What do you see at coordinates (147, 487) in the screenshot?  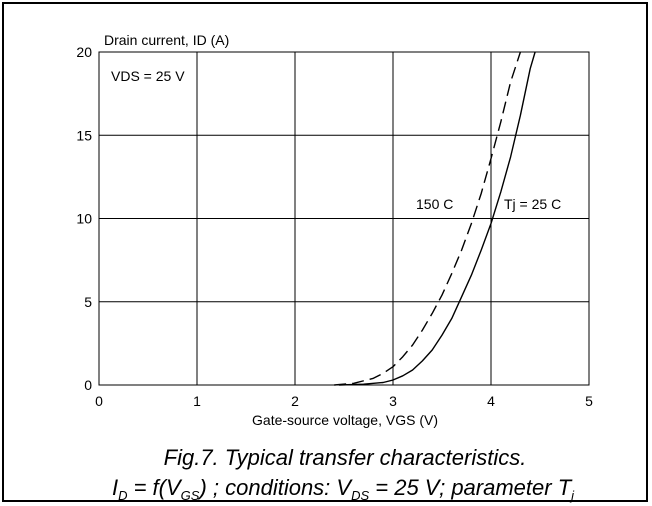 I see `caption-f: = f(` at bounding box center [147, 487].